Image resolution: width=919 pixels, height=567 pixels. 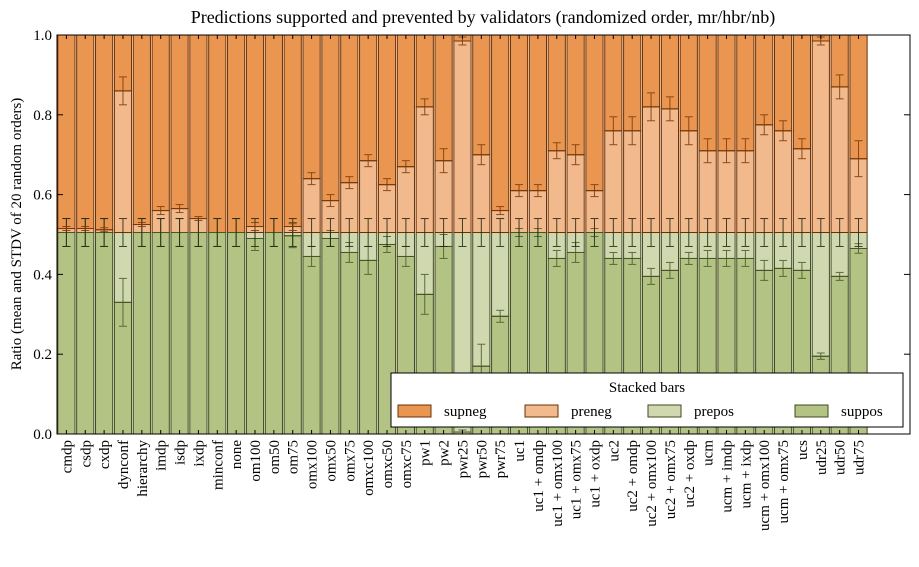 What do you see at coordinates (595, 474) in the screenshot?
I see `x-tick-label: uc1 + oxdp` at bounding box center [595, 474].